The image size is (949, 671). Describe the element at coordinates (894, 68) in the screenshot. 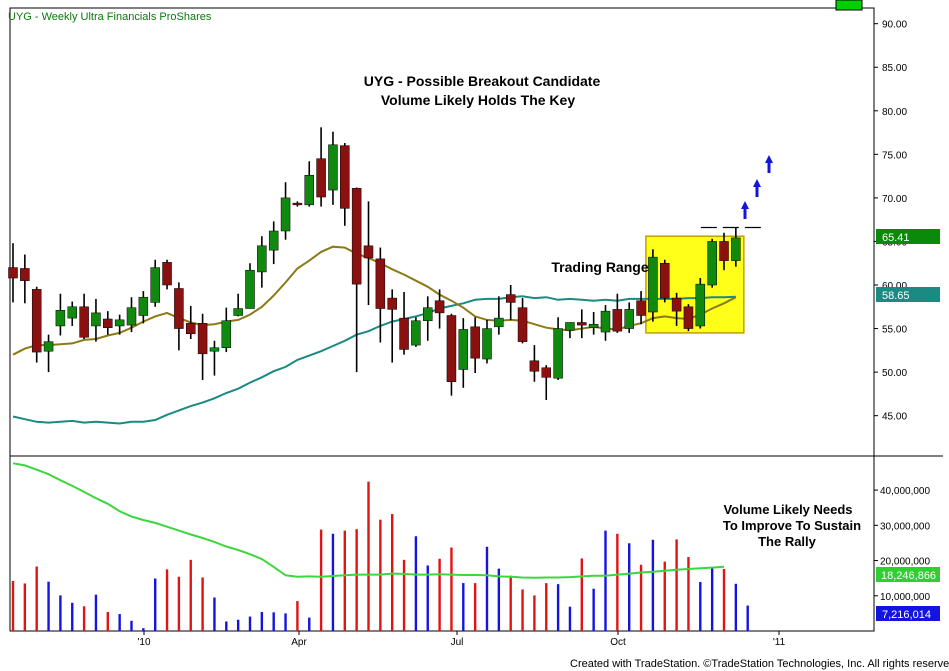

I see `price-tick-label: 85.00` at that location.